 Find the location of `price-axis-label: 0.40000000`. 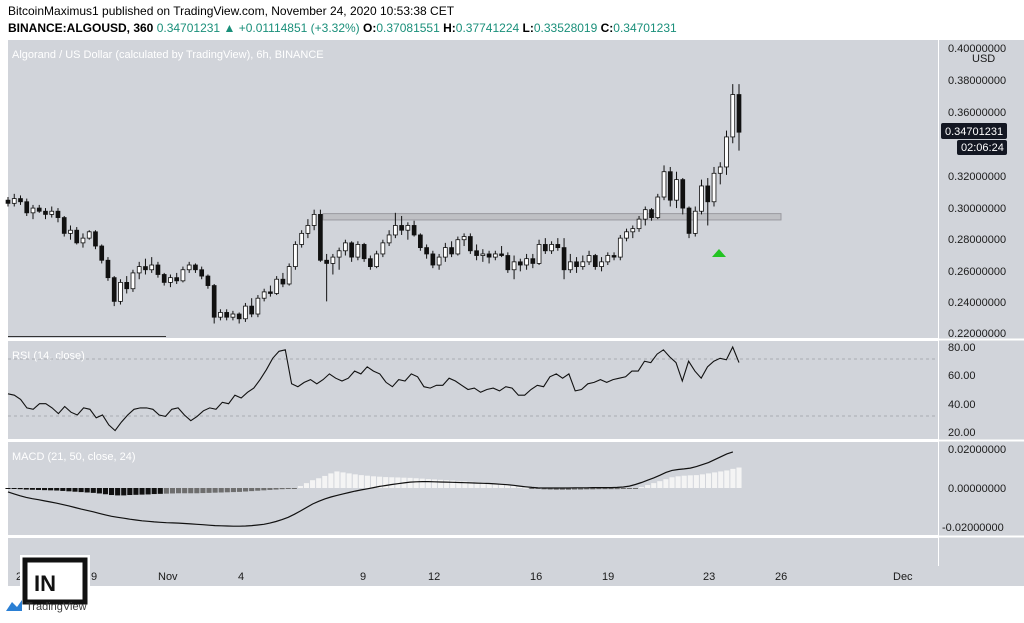

price-axis-label: 0.40000000 is located at coordinates (977, 49).